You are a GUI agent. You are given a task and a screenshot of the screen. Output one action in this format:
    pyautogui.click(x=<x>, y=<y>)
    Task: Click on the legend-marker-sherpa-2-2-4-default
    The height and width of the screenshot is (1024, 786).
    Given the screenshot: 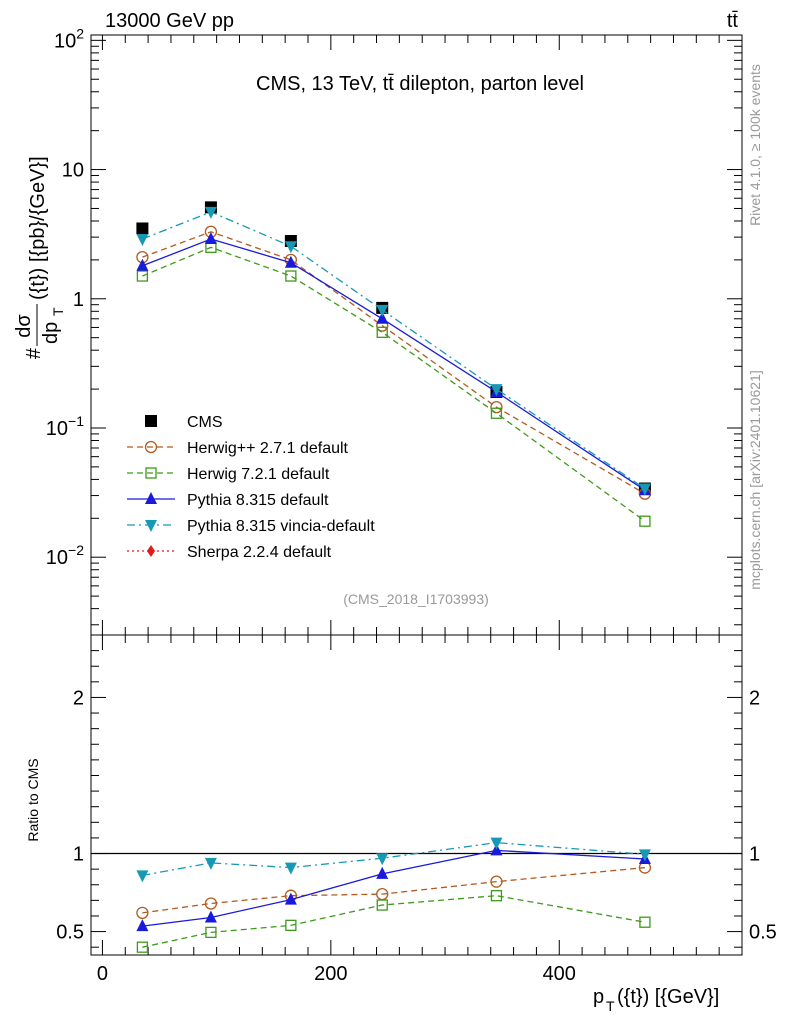 What is the action you would take?
    pyautogui.click(x=151, y=551)
    